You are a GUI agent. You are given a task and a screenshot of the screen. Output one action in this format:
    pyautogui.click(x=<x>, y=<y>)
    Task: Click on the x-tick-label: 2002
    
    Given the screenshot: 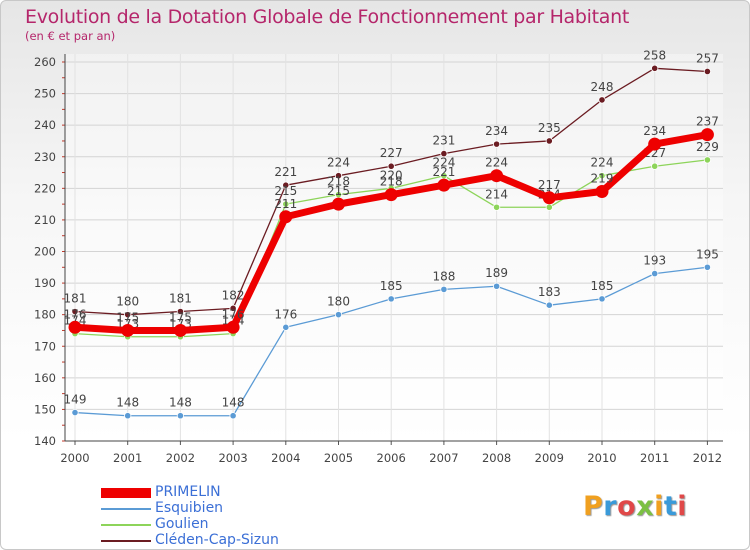 What is the action you would take?
    pyautogui.click(x=180, y=458)
    